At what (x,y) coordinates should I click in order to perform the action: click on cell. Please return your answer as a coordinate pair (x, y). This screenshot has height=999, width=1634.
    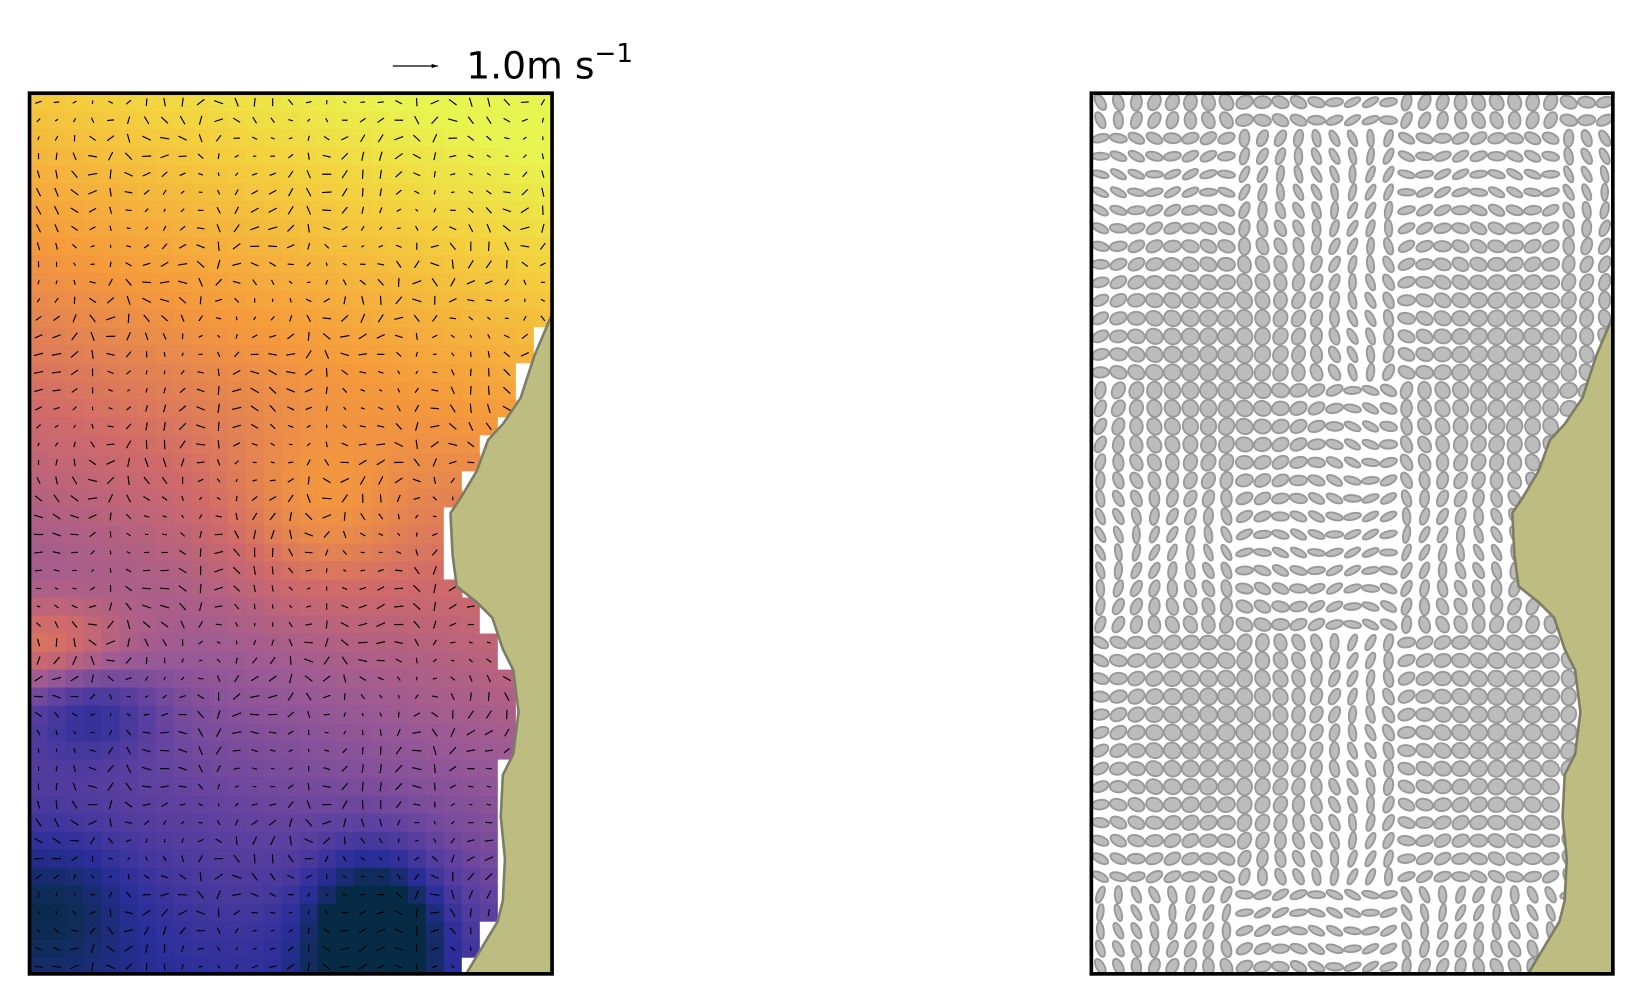
    Looking at the image, I should click on (75, 965).